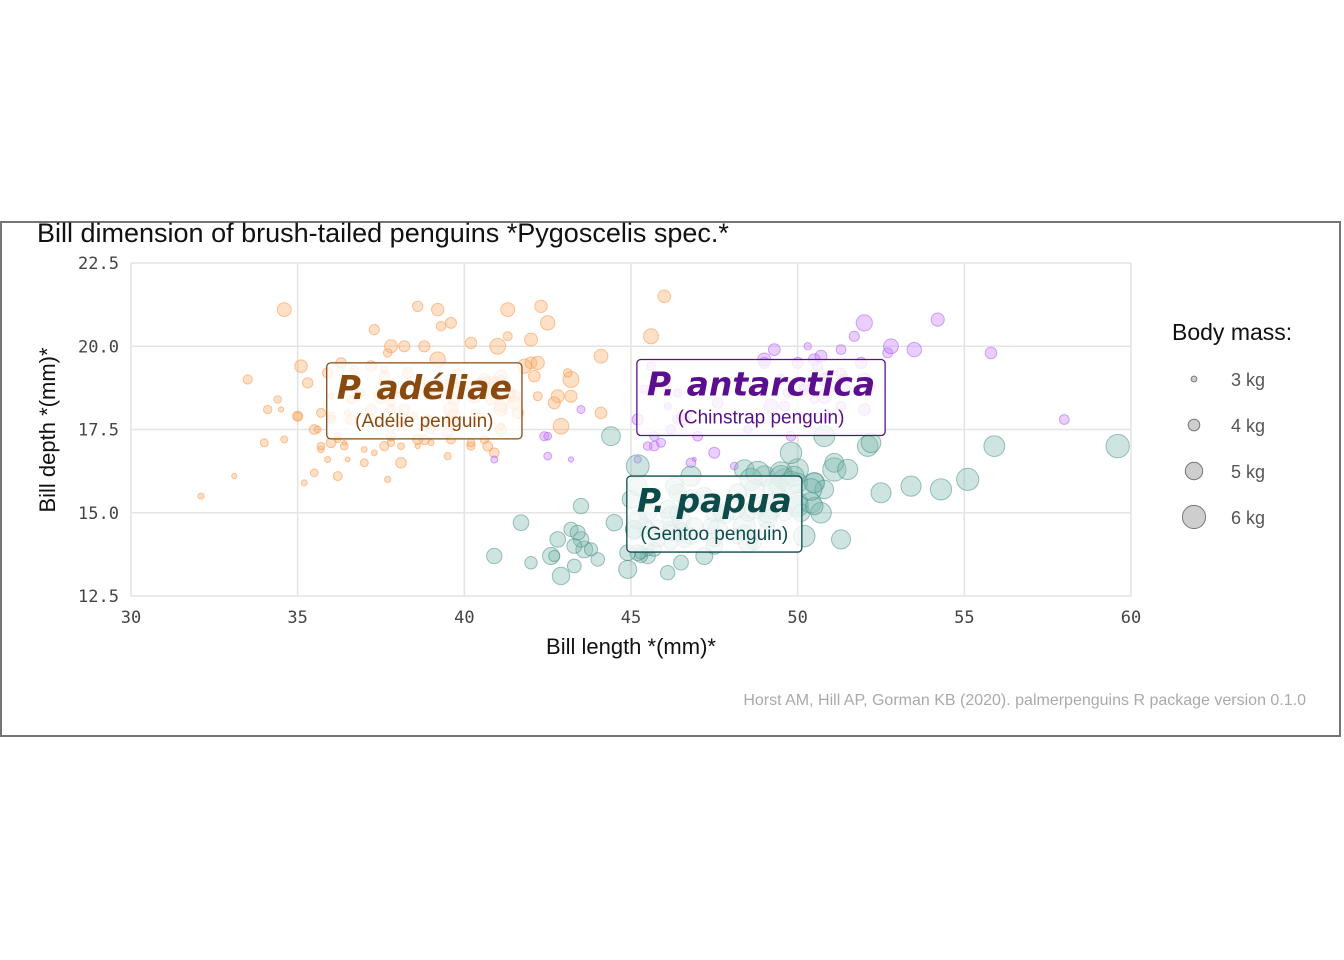 The image size is (1344, 960). I want to click on species-label-adelie: P. adéliae (Adélie penguin), so click(424, 401).